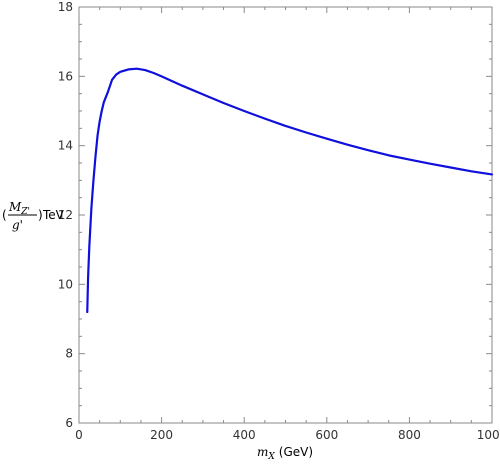 The height and width of the screenshot is (464, 500). Describe the element at coordinates (17, 225) in the screenshot. I see `y-axis-label-denom: g'` at that location.